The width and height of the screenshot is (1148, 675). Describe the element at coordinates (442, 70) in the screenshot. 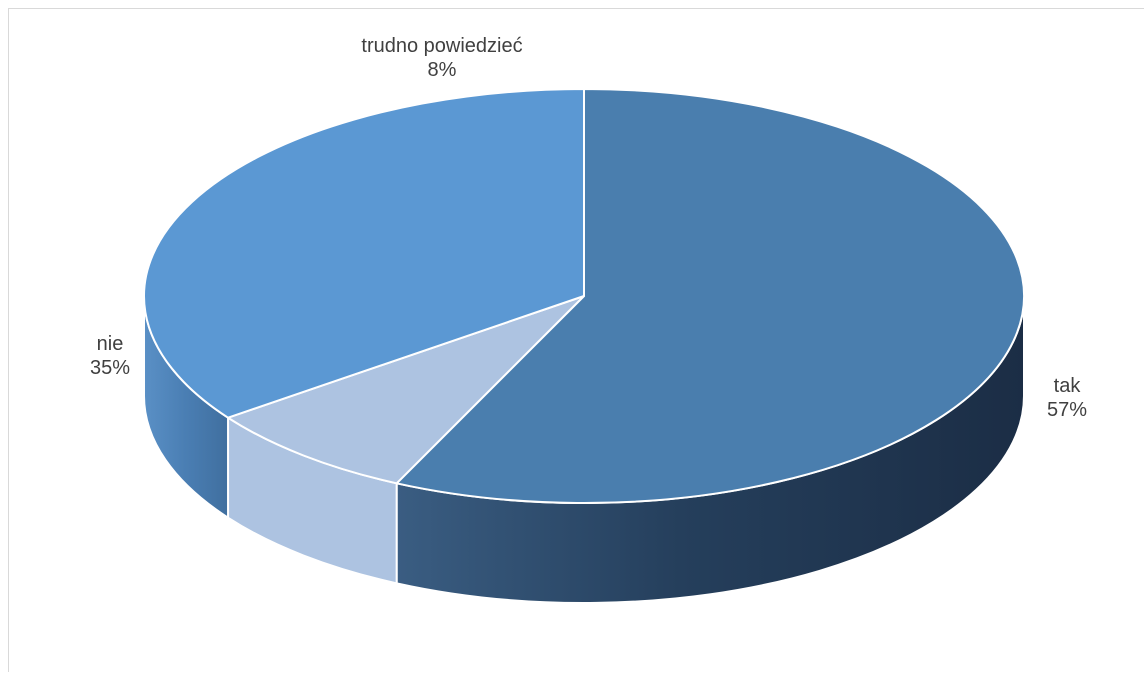

I see `slice-percent: 8%` at that location.